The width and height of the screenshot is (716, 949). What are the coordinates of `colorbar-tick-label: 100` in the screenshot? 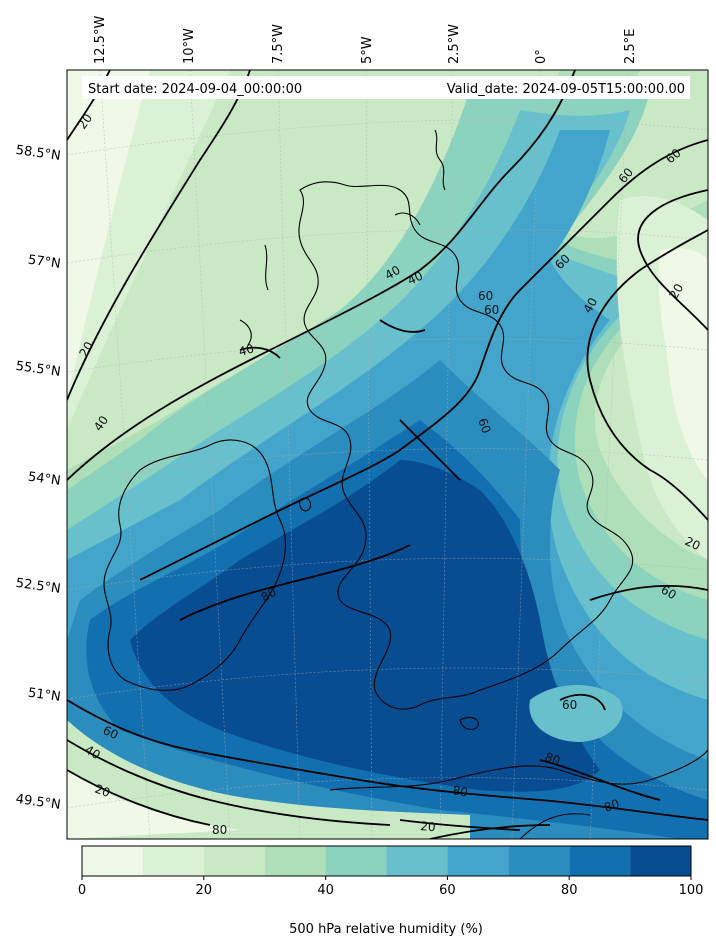 It's located at (691, 890).